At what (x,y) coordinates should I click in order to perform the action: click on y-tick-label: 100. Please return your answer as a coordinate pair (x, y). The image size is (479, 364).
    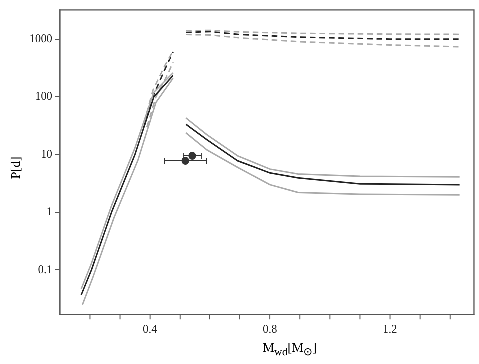
    Looking at the image, I should click on (44, 97).